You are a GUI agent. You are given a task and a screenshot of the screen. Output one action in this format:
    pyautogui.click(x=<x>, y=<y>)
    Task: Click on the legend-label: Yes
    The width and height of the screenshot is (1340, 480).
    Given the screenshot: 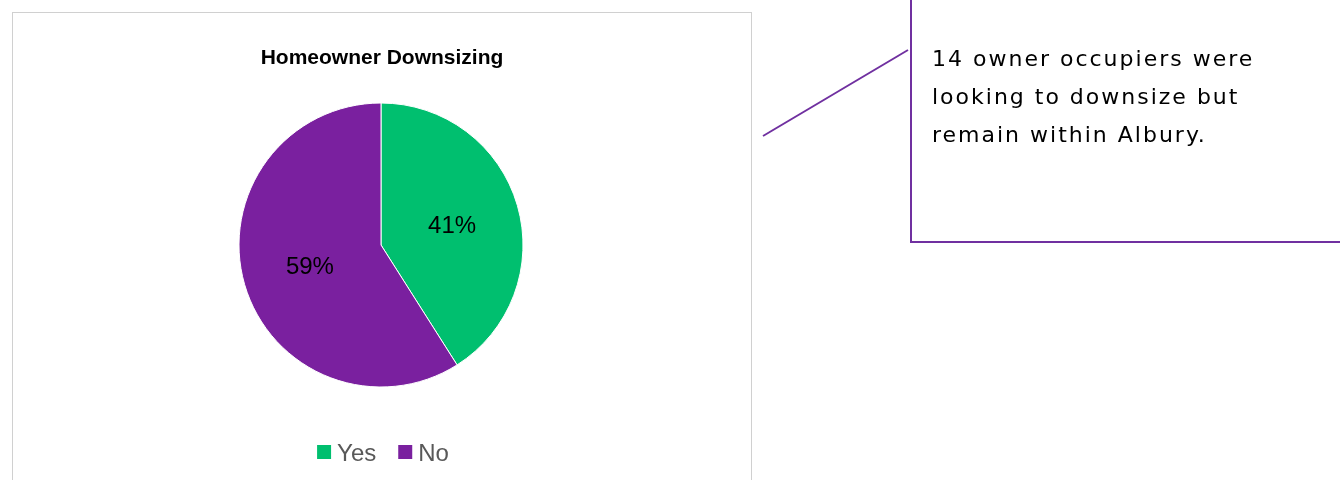 What is the action you would take?
    pyautogui.click(x=357, y=452)
    